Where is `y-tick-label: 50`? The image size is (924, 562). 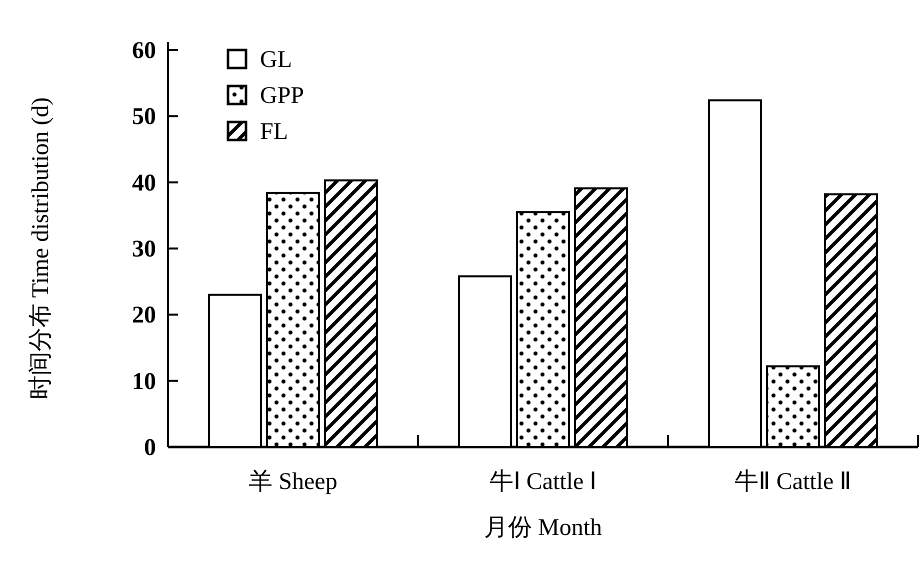
y-tick-label: 50 is located at coordinates (144, 117).